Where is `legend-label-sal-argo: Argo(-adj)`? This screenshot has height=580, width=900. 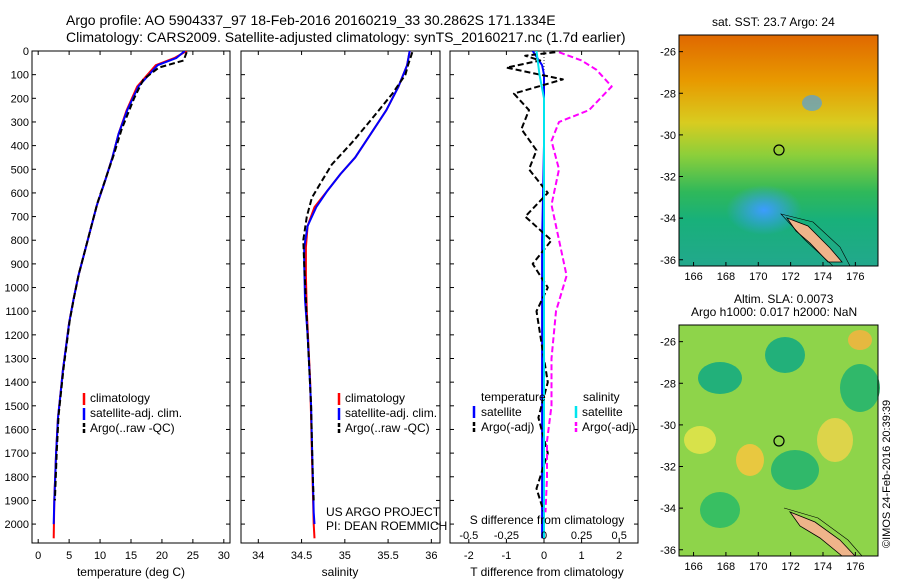 legend-label-sal-argo: Argo(-adj) is located at coordinates (608, 427).